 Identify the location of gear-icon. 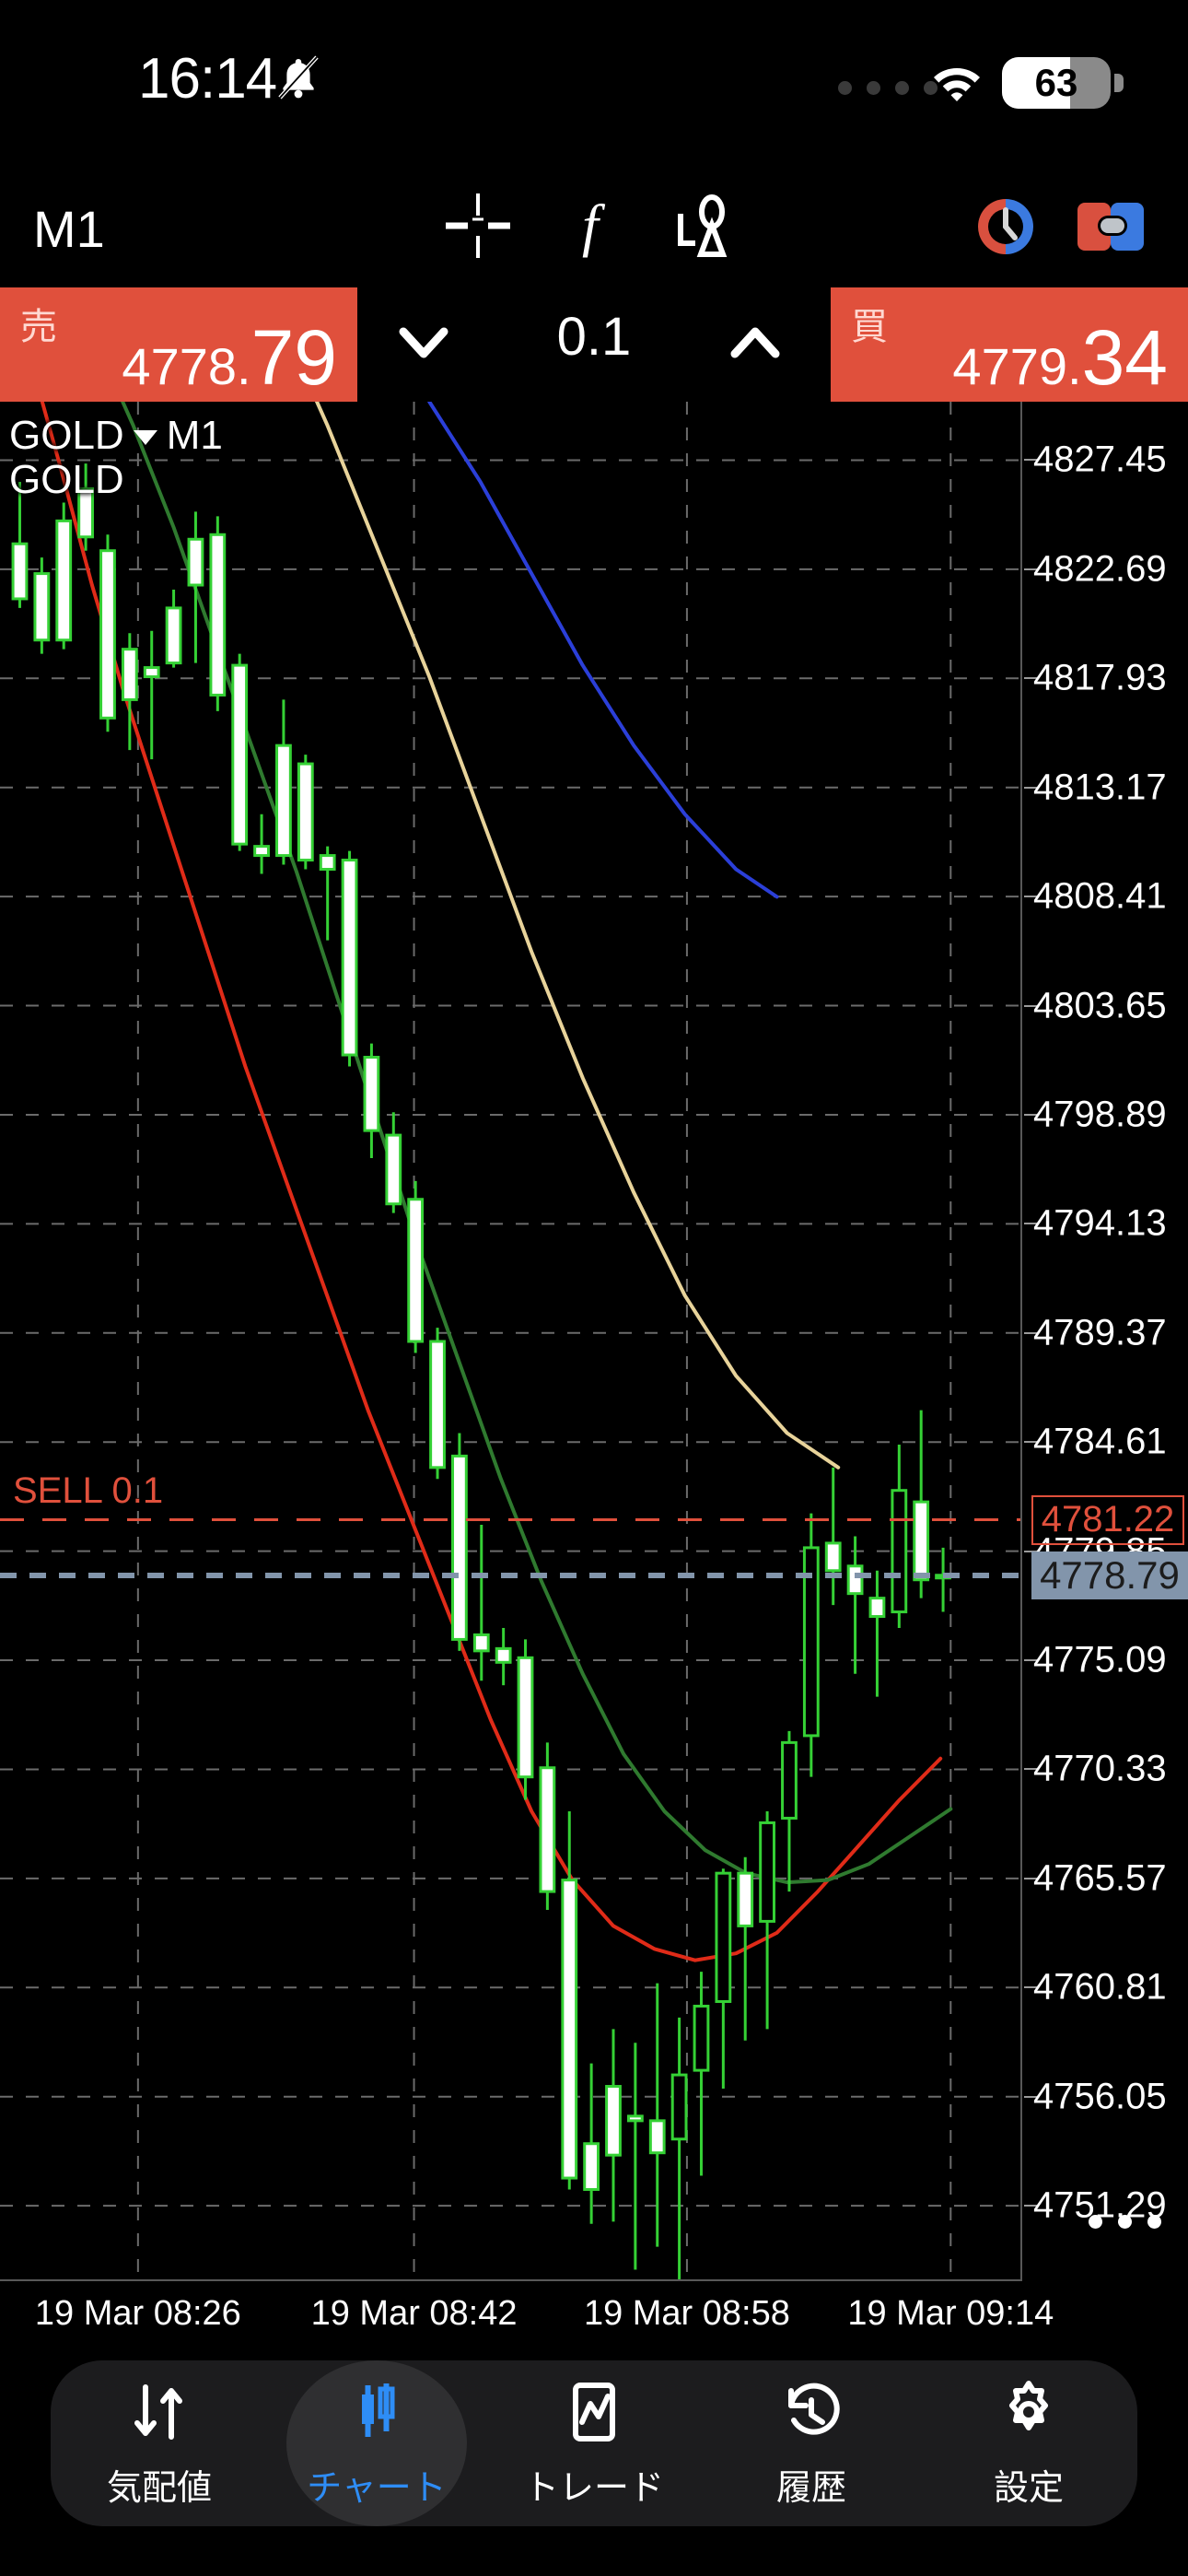
(1029, 2412).